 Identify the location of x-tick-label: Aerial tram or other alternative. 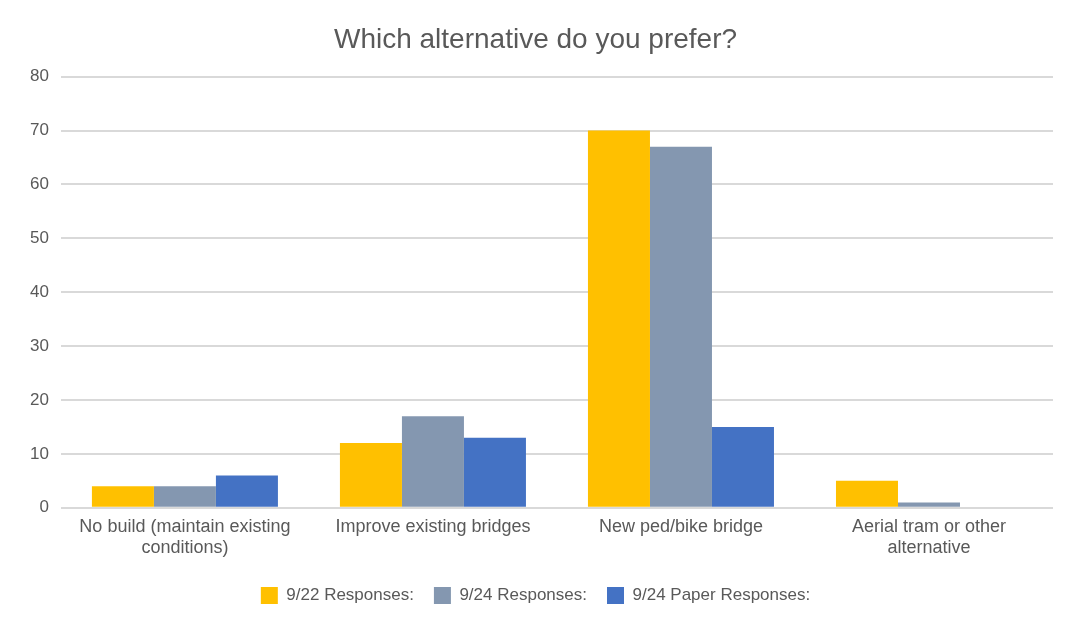
(929, 536).